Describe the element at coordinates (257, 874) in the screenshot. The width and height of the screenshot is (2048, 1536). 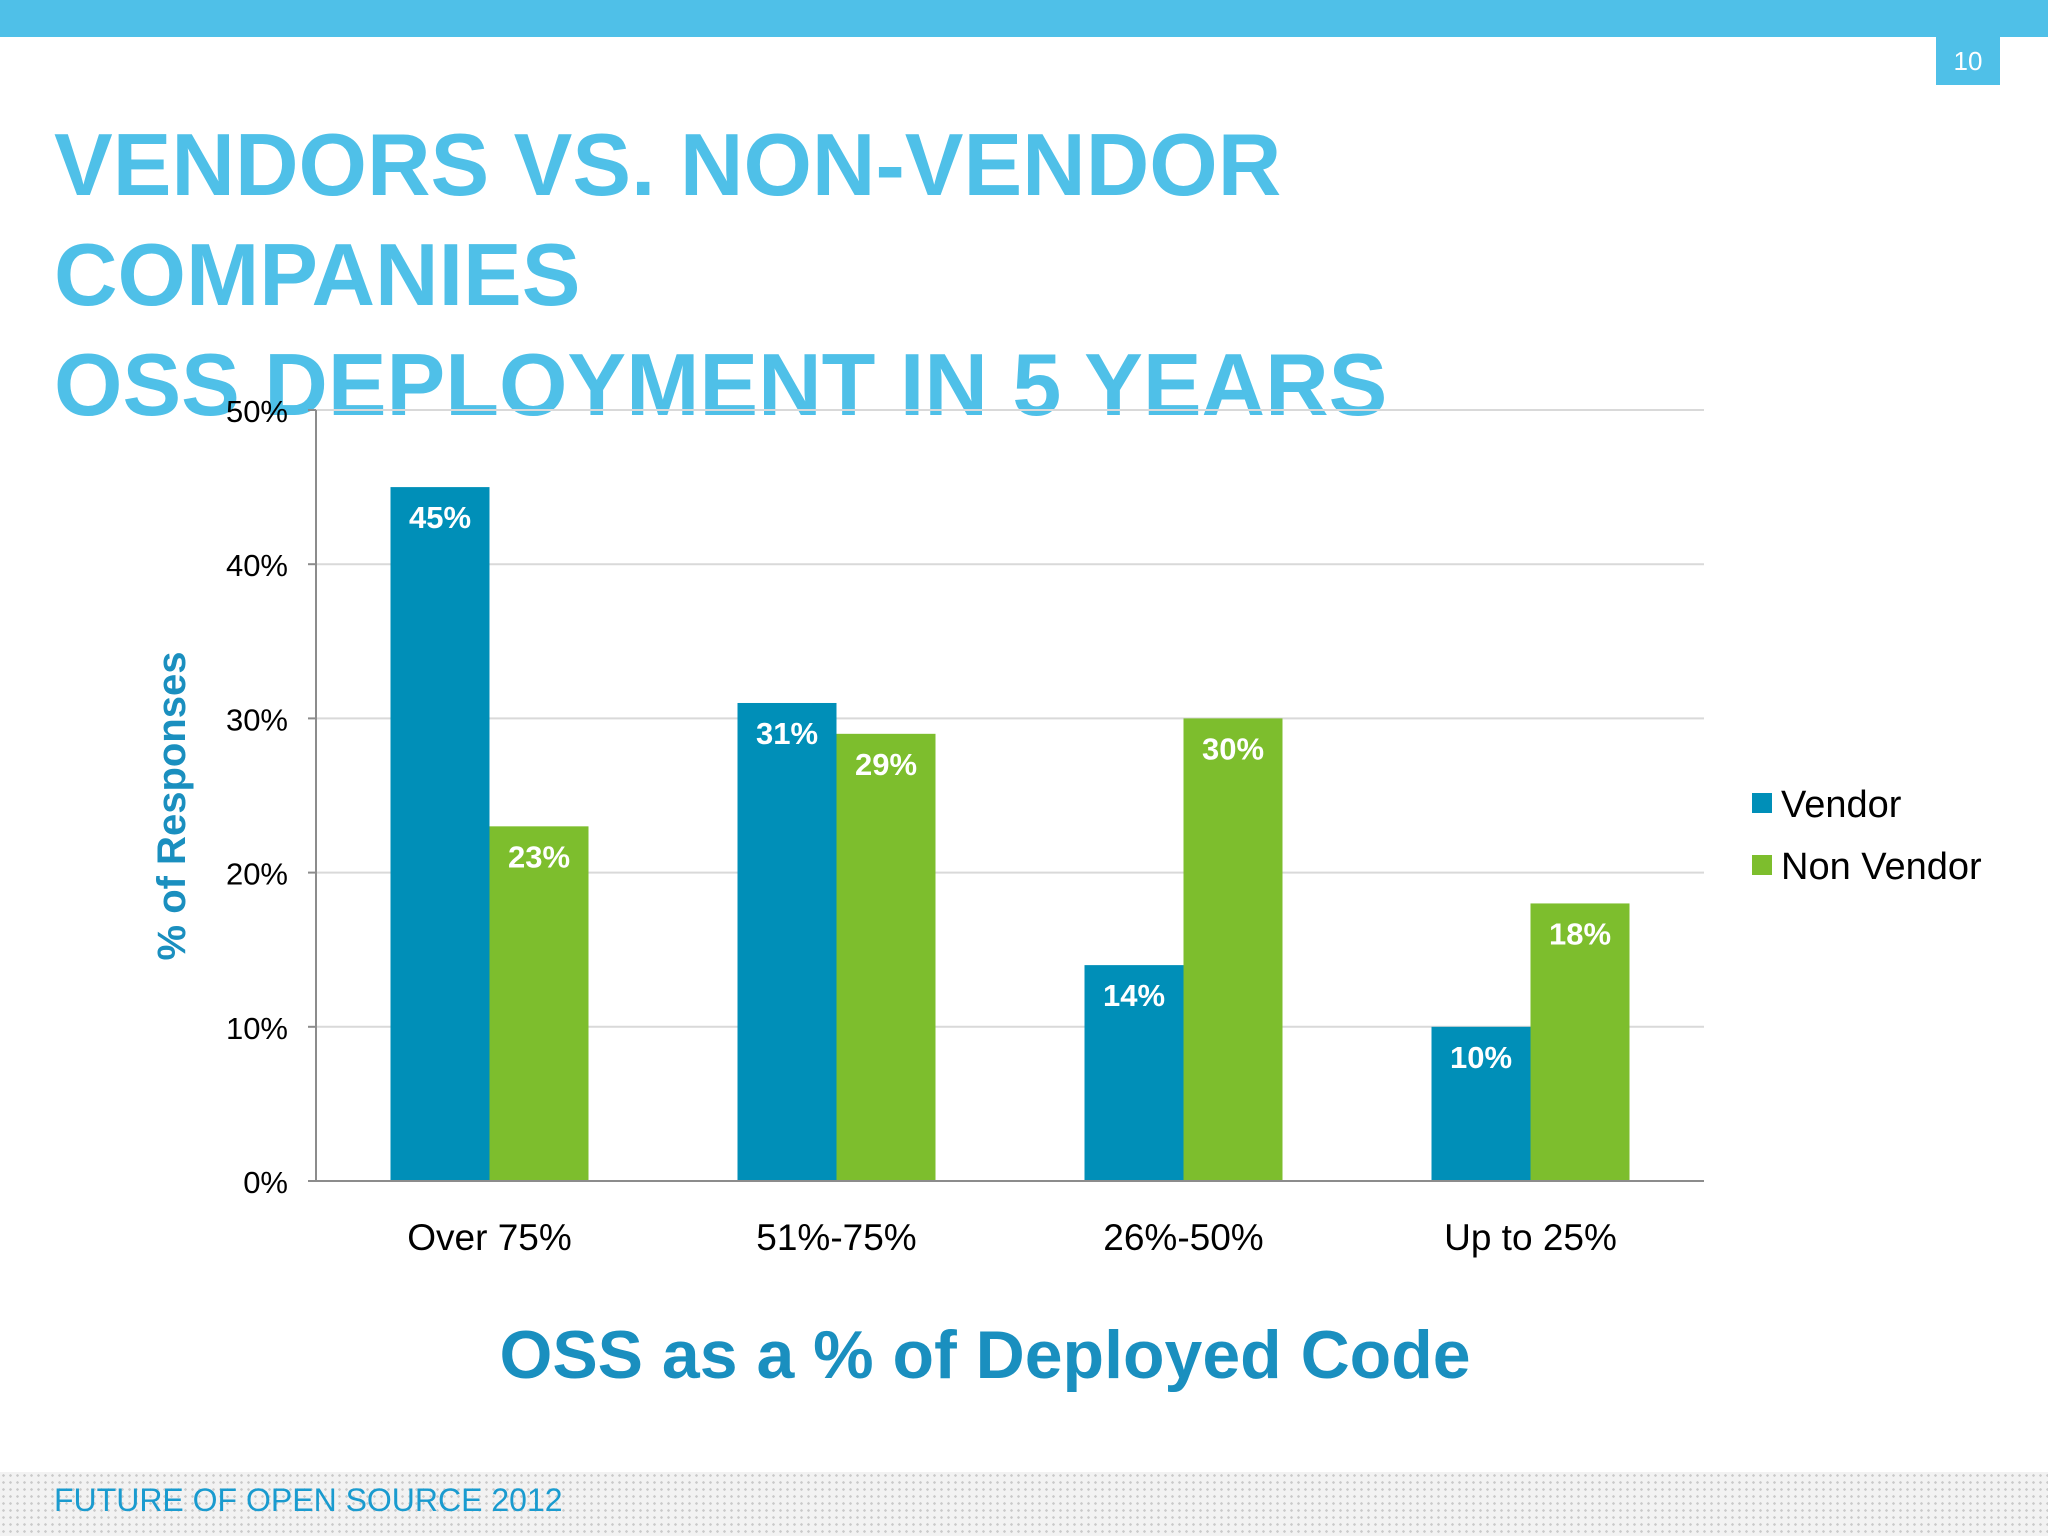
I see `y-tick-label: 20%` at that location.